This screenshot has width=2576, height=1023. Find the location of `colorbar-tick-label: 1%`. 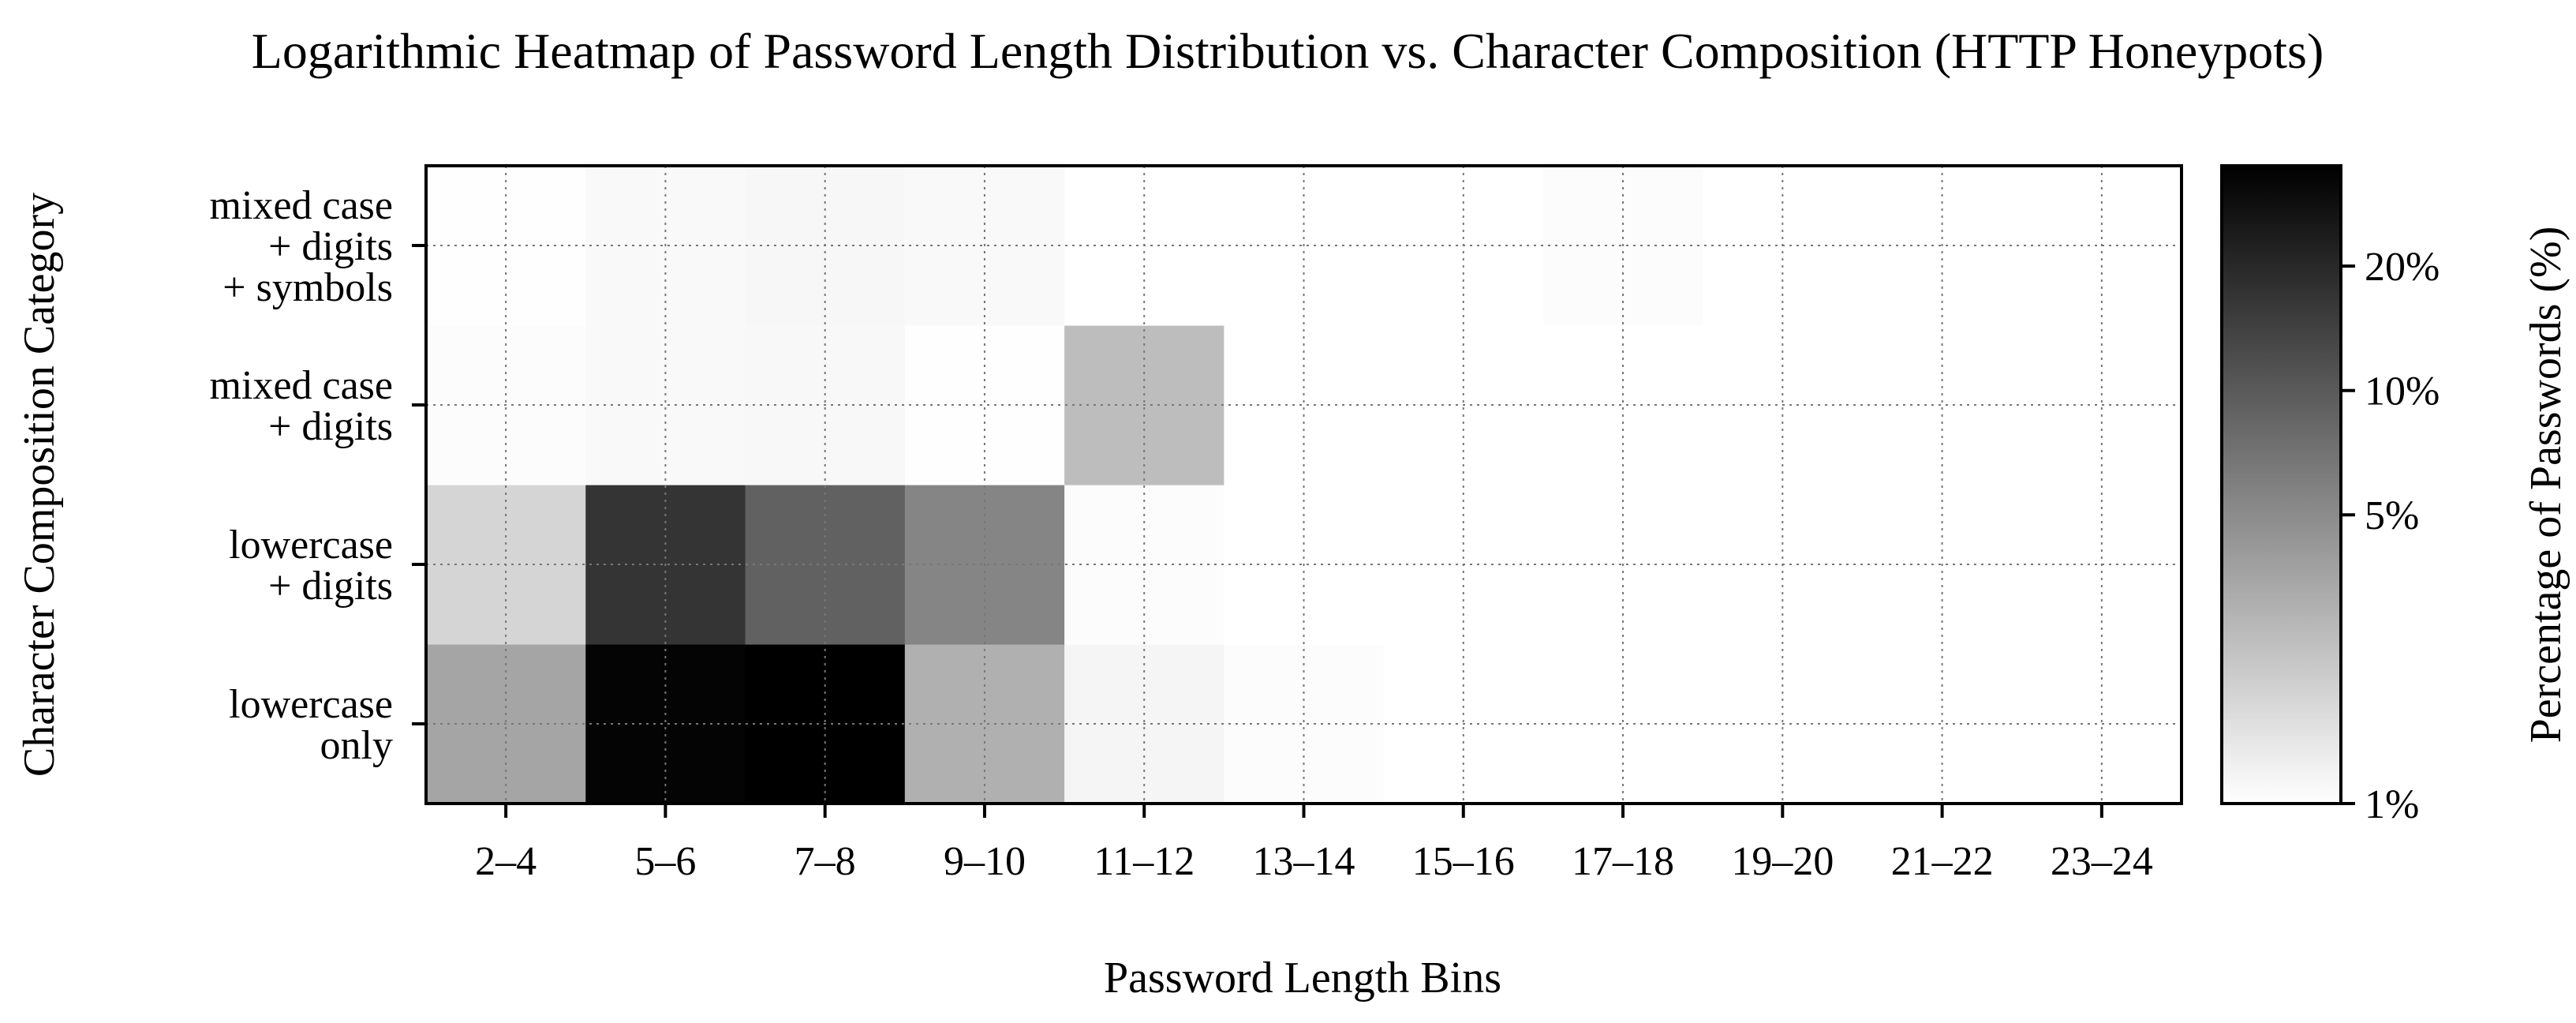

colorbar-tick-label: 1% is located at coordinates (2392, 804).